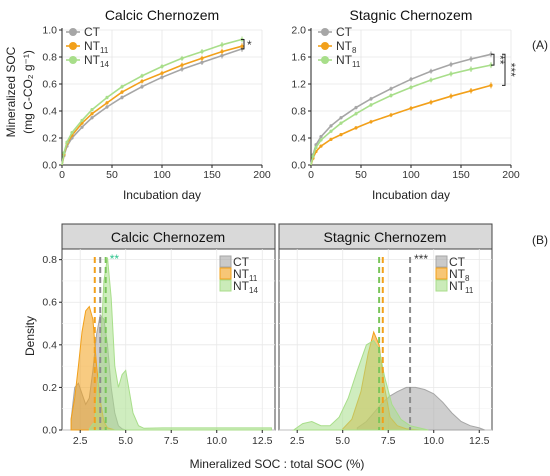  Describe the element at coordinates (388, 441) in the screenshot. I see `x-tick-label: 7.5` at that location.